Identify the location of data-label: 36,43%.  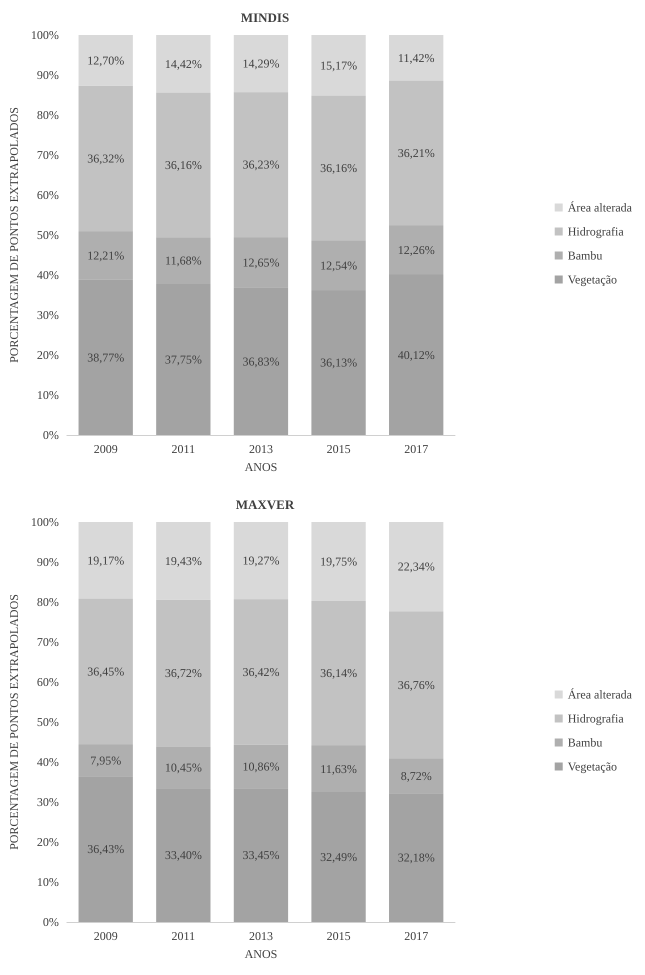
(105, 849).